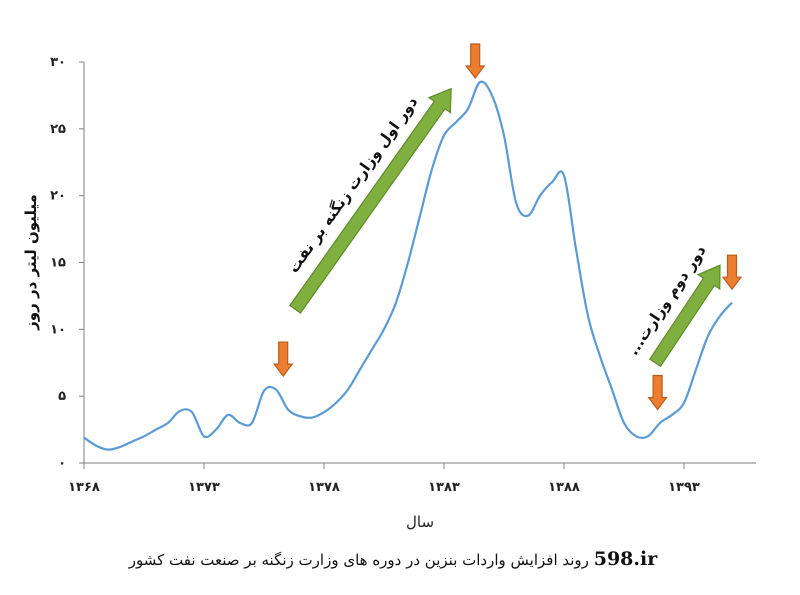 The height and width of the screenshot is (595, 800). What do you see at coordinates (384, 487) in the screenshot?
I see `x-tick-labels: ۱۳۶۸ ۱۳۷۳ ۱۳۷۸ ۱۳۸۳ ۱۳۸۸ ۱۳۹۳` at bounding box center [384, 487].